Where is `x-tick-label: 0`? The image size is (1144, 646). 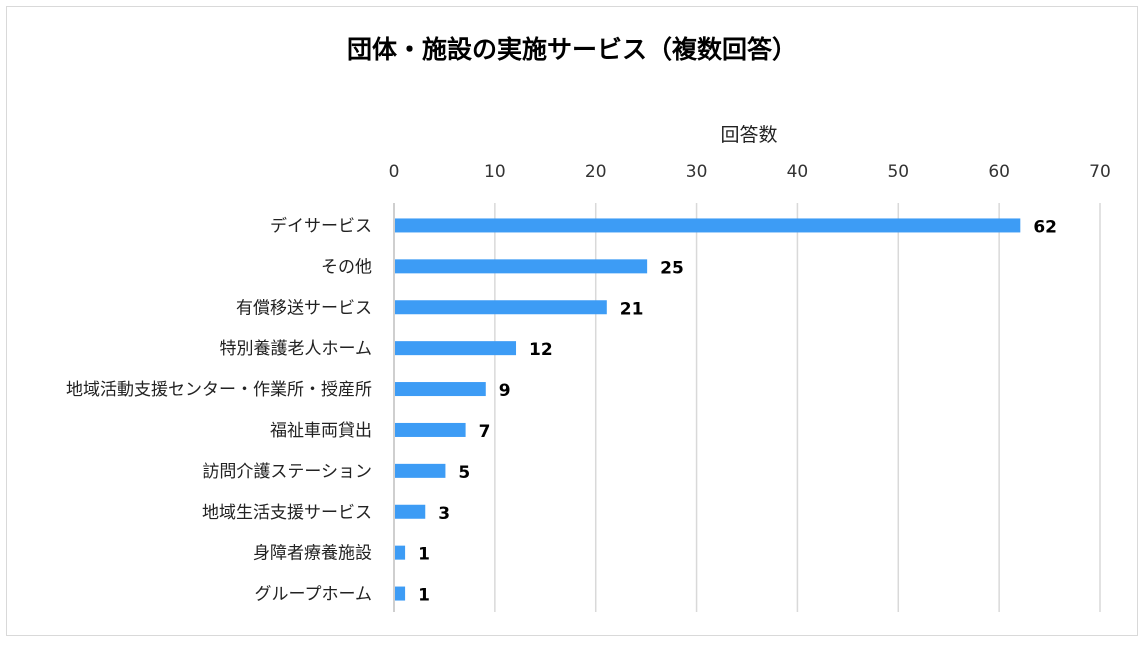
x-tick-label: 0 is located at coordinates (394, 172).